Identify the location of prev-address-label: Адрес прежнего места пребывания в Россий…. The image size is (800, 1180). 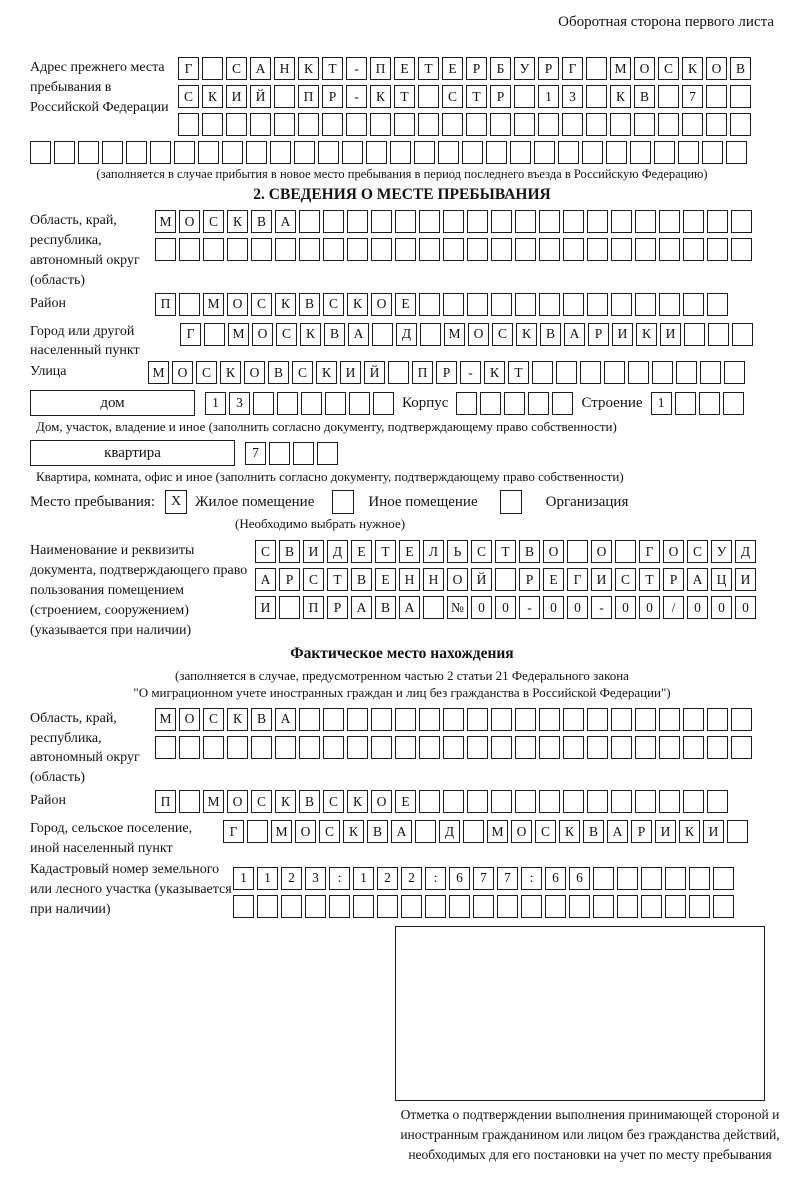
(99, 87).